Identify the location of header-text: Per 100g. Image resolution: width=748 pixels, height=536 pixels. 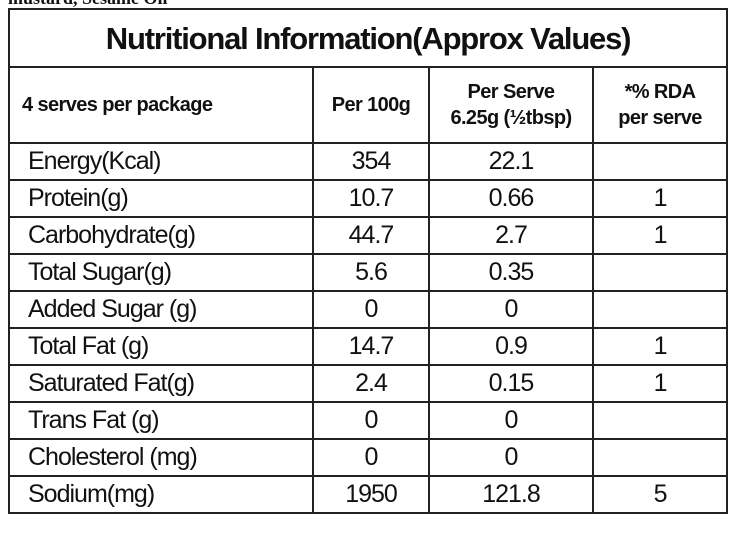
(371, 105).